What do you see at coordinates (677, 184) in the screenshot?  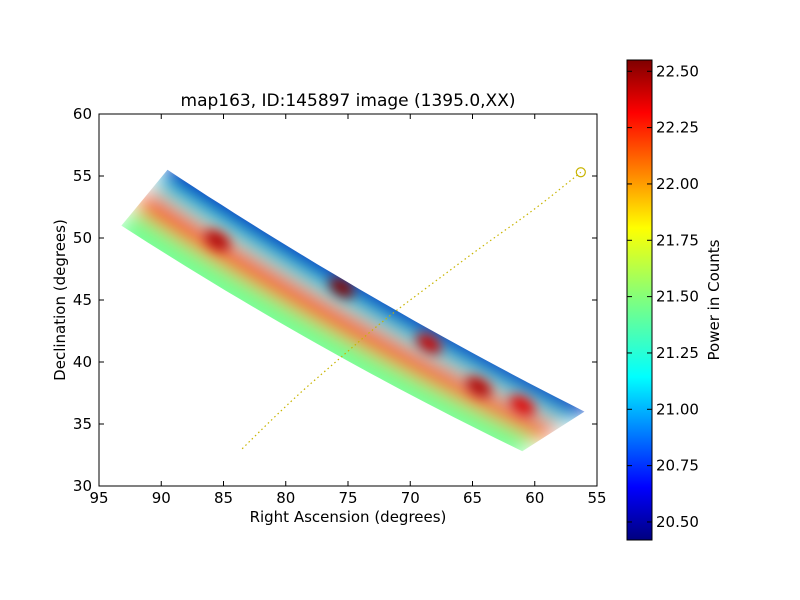 I see `colorbar-tick-label: 22.00` at bounding box center [677, 184].